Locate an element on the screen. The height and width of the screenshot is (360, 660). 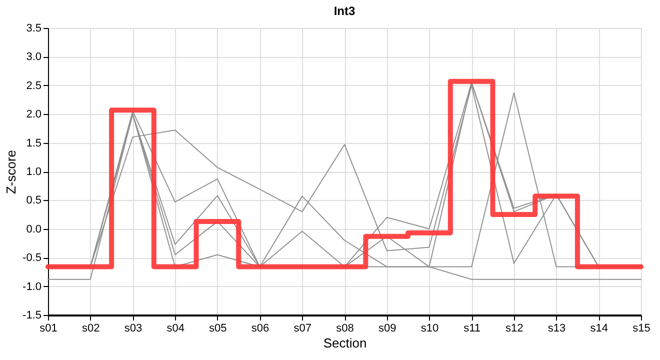
y-tick-label: 2.5 is located at coordinates (34, 86).